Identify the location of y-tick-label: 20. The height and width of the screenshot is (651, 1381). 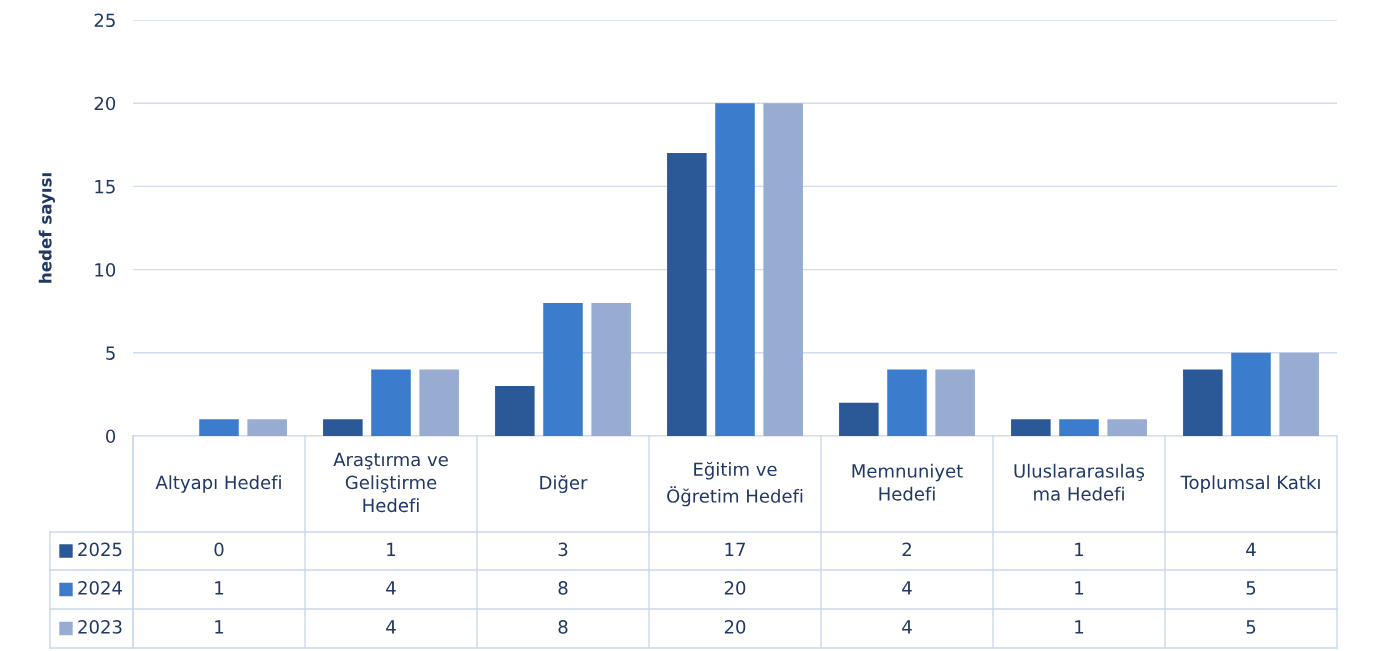
(105, 103).